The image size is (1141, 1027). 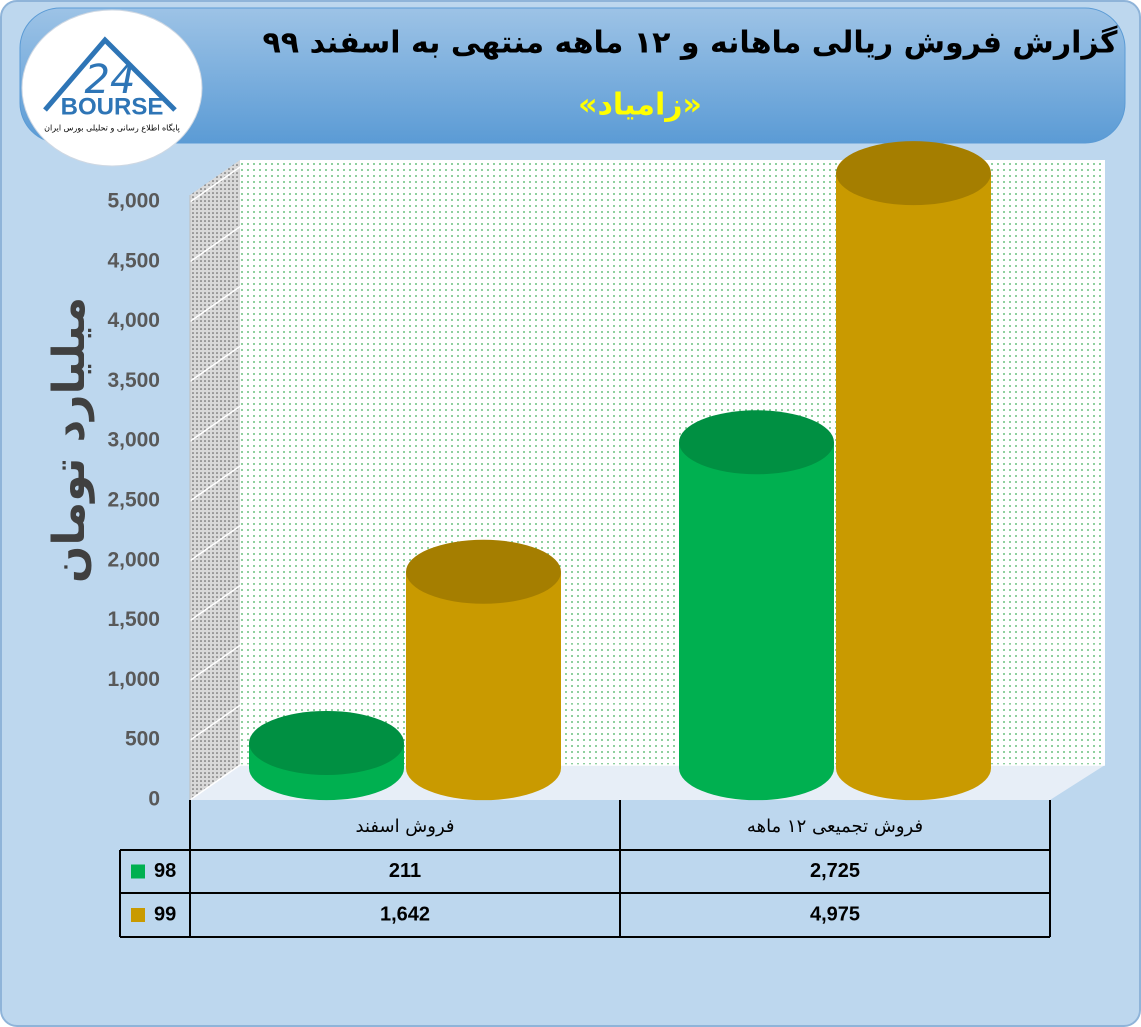 I want to click on y-tick-label: 1,000, so click(x=133, y=679).